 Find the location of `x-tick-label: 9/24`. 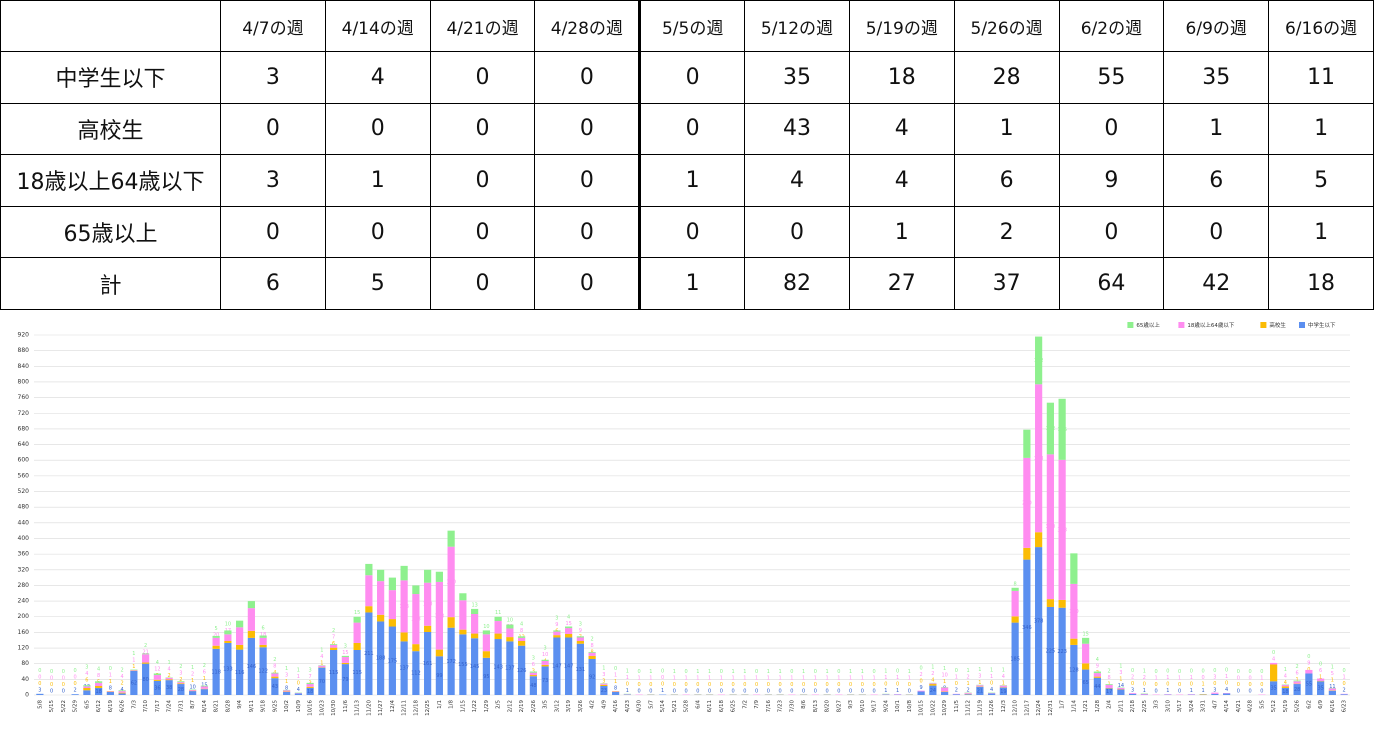

x-tick-label: 9/24 is located at coordinates (886, 706).